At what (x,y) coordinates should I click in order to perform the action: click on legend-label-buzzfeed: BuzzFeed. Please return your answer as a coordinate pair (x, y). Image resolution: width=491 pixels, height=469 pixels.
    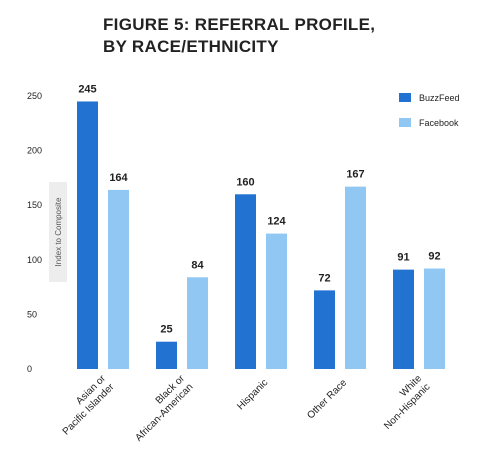
    Looking at the image, I should click on (439, 98).